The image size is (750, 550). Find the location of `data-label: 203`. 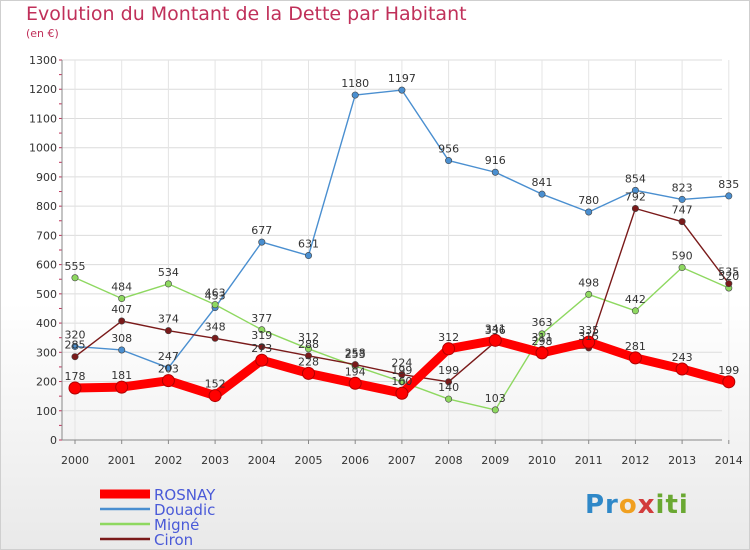

data-label: 203 is located at coordinates (168, 369).